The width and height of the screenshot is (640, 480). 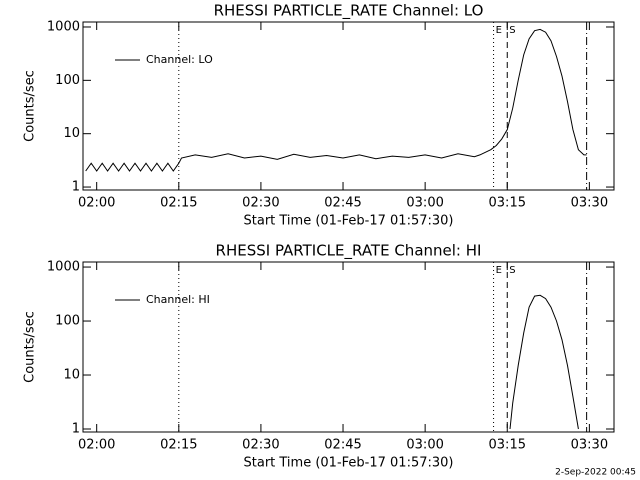 I want to click on chart-title: RHESSI PARTICLE_RATE Channel: HI, so click(x=349, y=251).